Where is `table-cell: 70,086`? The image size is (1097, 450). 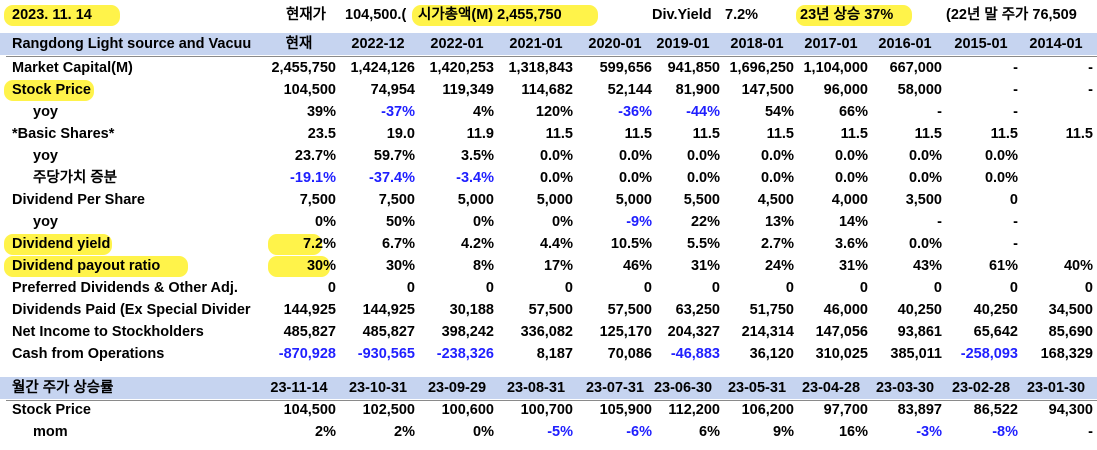 table-cell: 70,086 is located at coordinates (629, 354).